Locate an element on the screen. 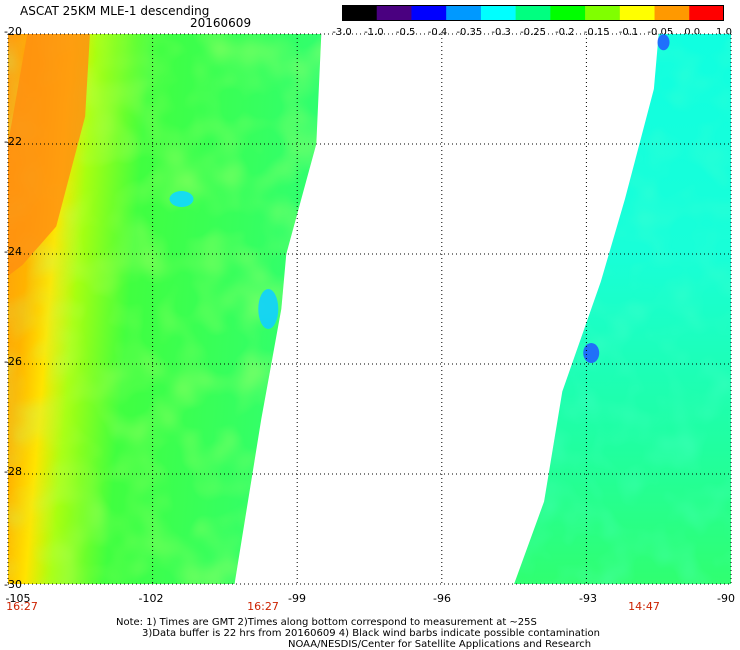  lon-label: -90 is located at coordinates (726, 598).